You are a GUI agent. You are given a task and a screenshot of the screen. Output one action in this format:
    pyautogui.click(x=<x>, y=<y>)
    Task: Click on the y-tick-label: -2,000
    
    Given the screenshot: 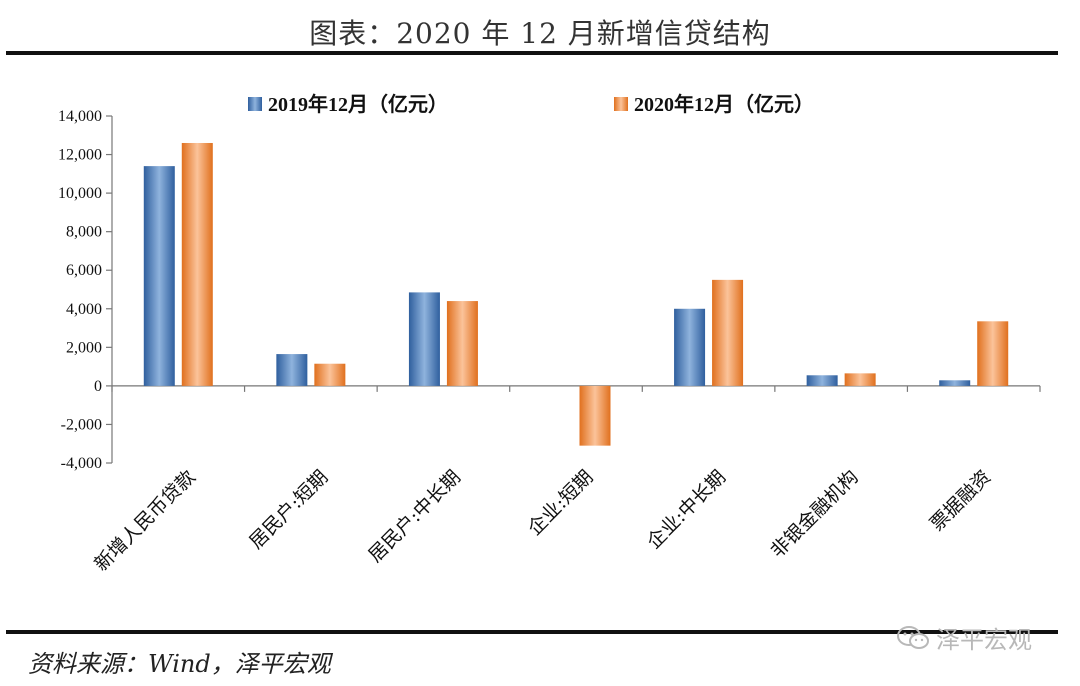 What is the action you would take?
    pyautogui.click(x=81, y=424)
    